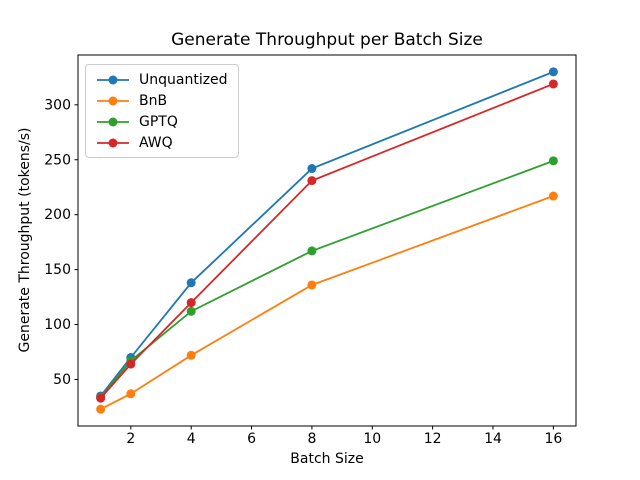 This screenshot has width=640, height=480. What do you see at coordinates (493, 439) in the screenshot?
I see `x-tick-label: 14` at bounding box center [493, 439].